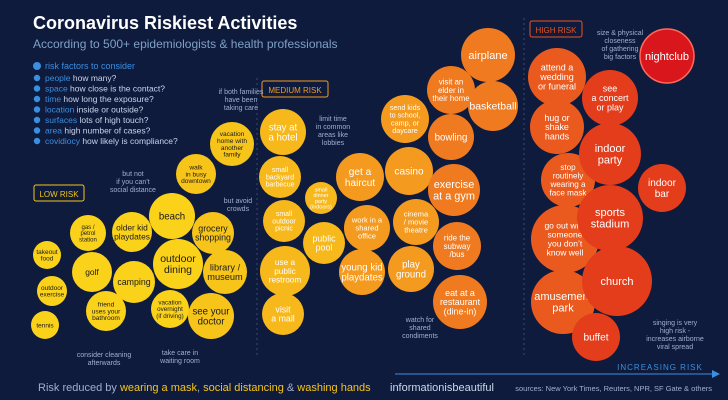  Describe the element at coordinates (460, 302) in the screenshot. I see `bubble-eat-at-a-restaurant-dine-in: eat at a restaurant (dine-in)` at that location.